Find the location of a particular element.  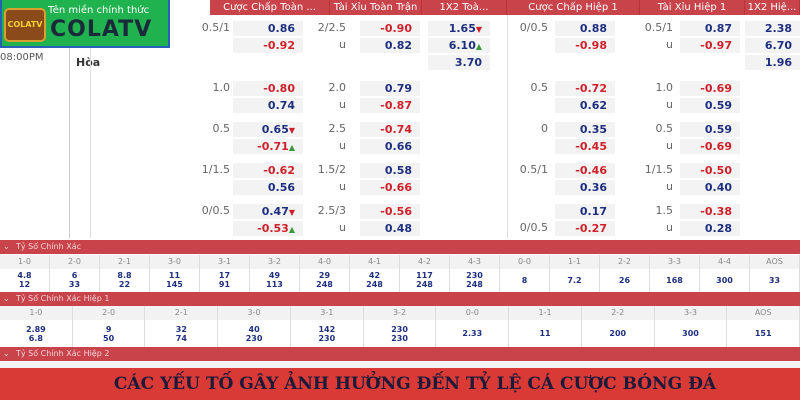

score-odds-cell: 32 74 is located at coordinates (182, 333).